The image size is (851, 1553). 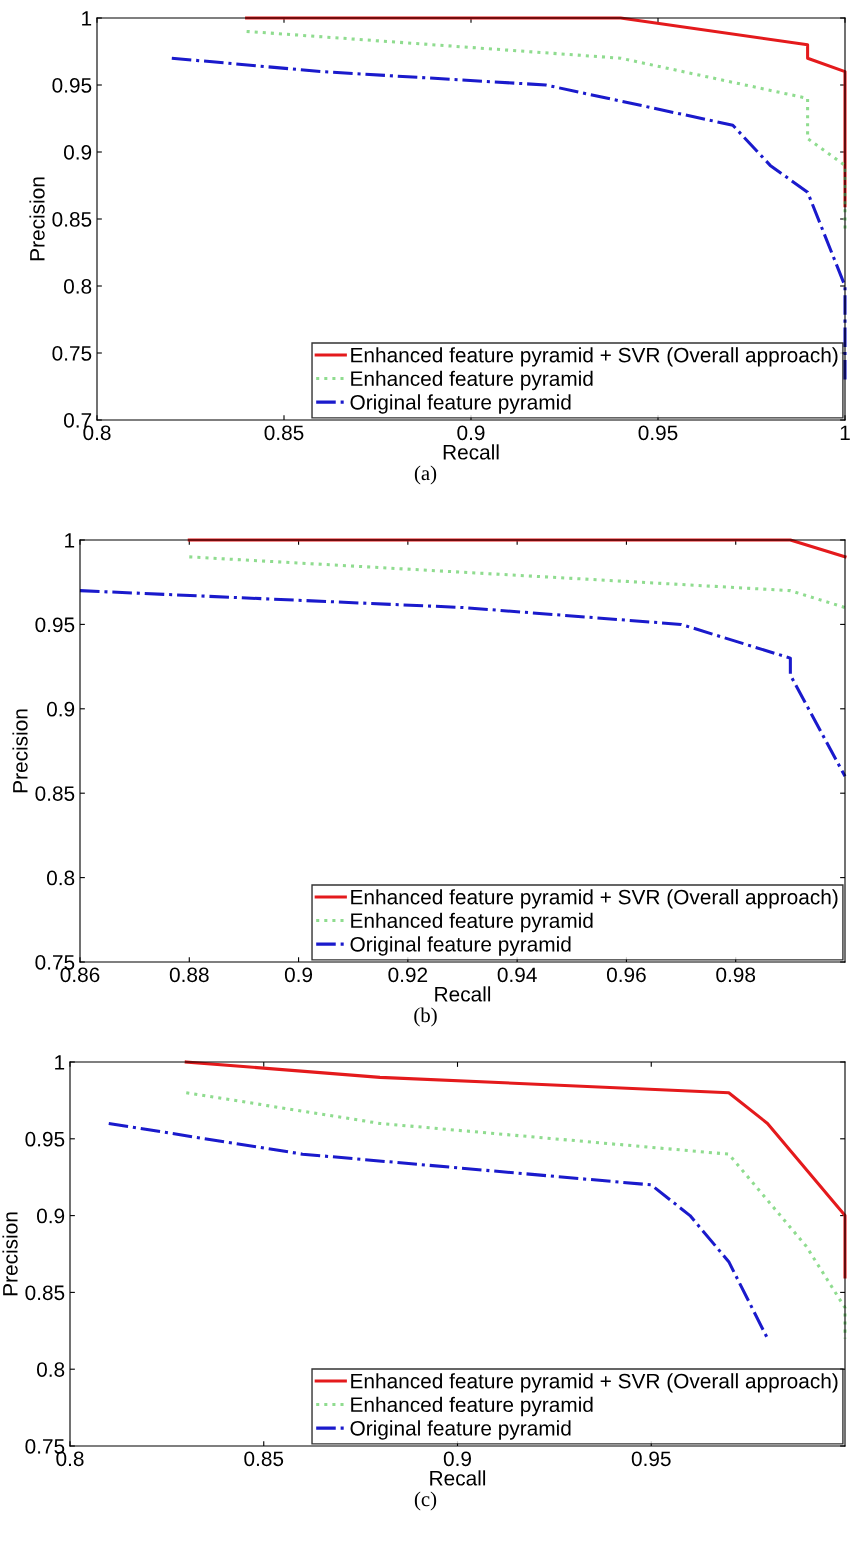 I want to click on x-tick-label: 0.98, so click(x=736, y=975).